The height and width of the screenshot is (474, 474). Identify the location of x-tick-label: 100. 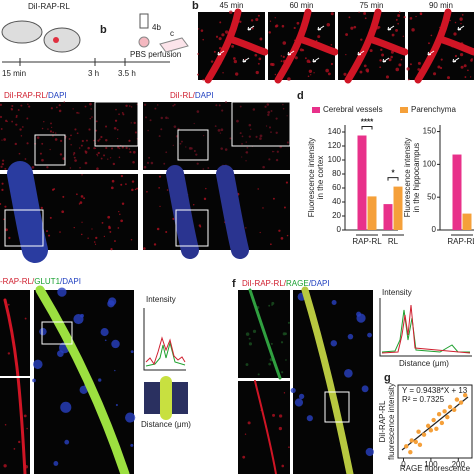
(431, 464).